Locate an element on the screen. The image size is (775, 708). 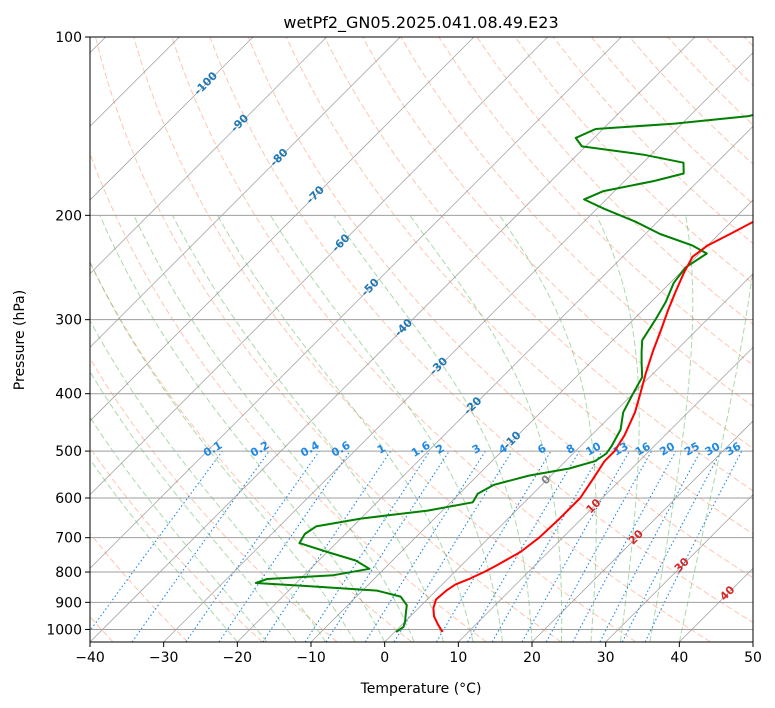
y-tick-label: 500 is located at coordinates (68, 452).